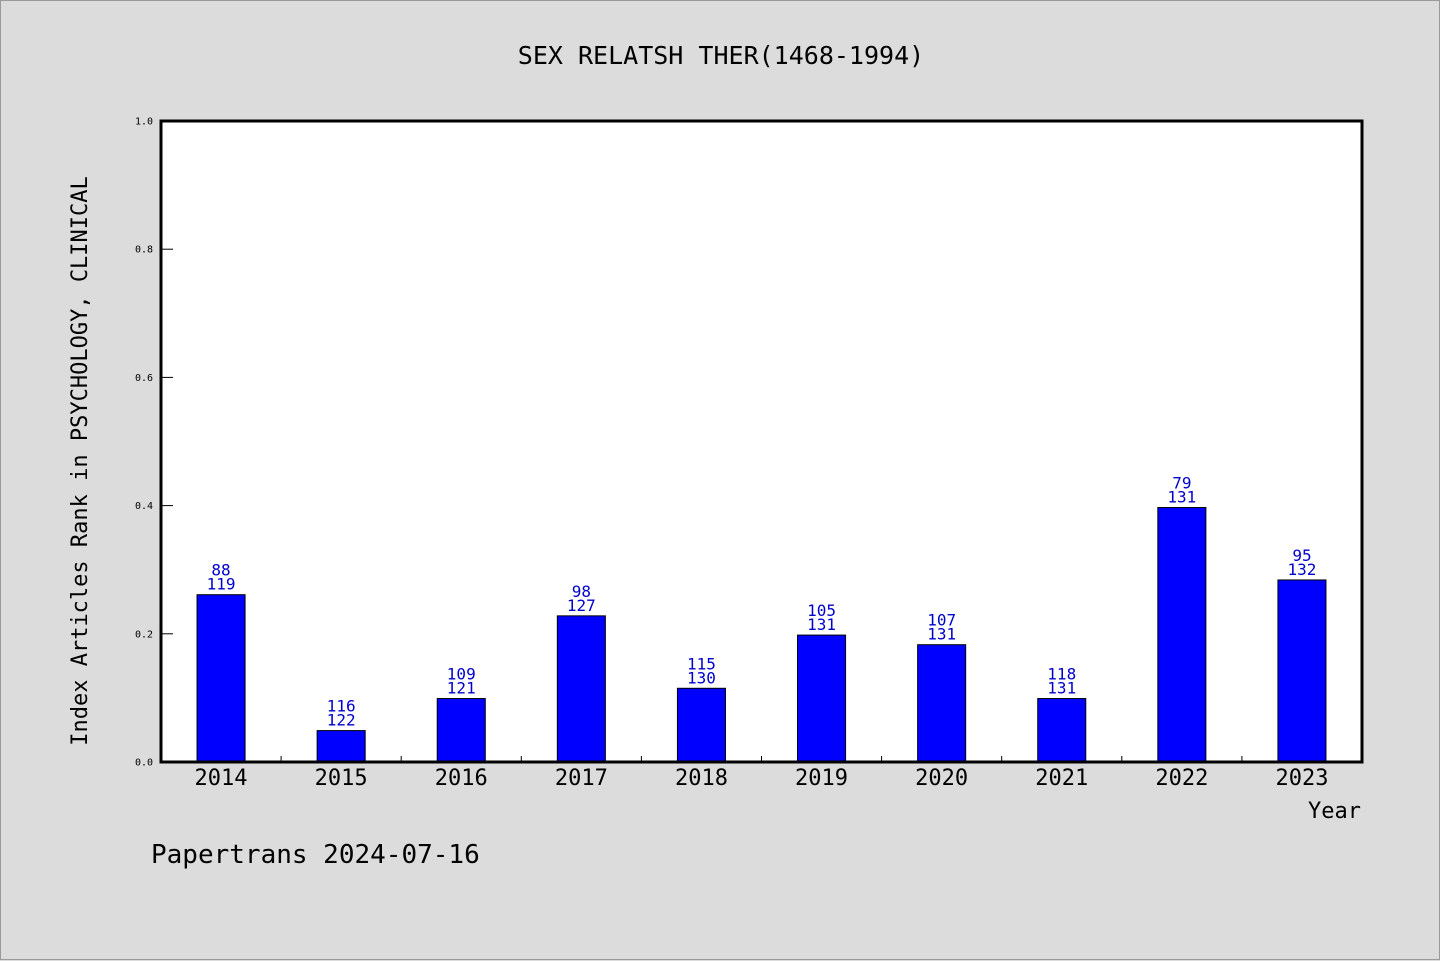 This screenshot has height=961, width=1440. I want to click on bar-2015, so click(341, 746).